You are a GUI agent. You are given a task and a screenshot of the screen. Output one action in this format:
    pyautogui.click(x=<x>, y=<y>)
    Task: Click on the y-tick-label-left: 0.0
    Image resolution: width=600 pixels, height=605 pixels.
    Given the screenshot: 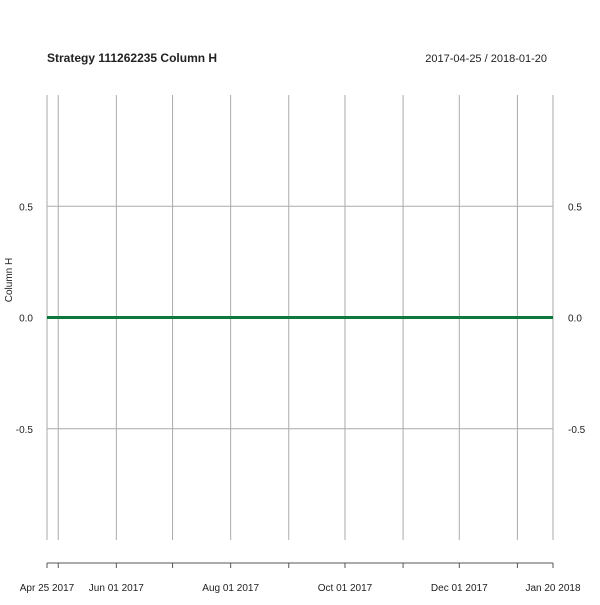 What is the action you would take?
    pyautogui.click(x=26, y=319)
    